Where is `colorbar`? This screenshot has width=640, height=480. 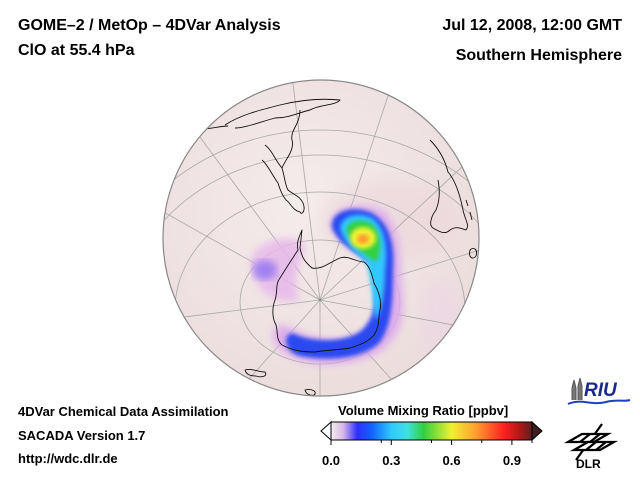
colorbar is located at coordinates (431, 432).